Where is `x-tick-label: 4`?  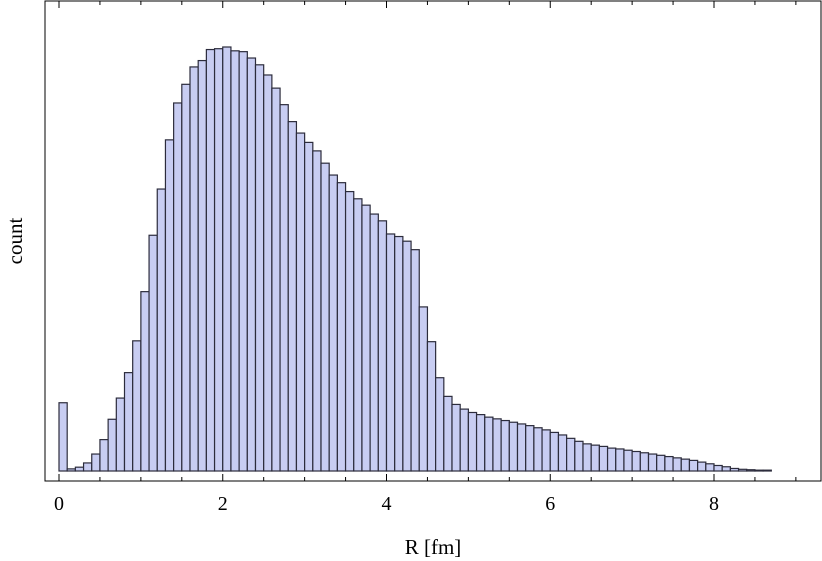
x-tick-label: 4 is located at coordinates (387, 504).